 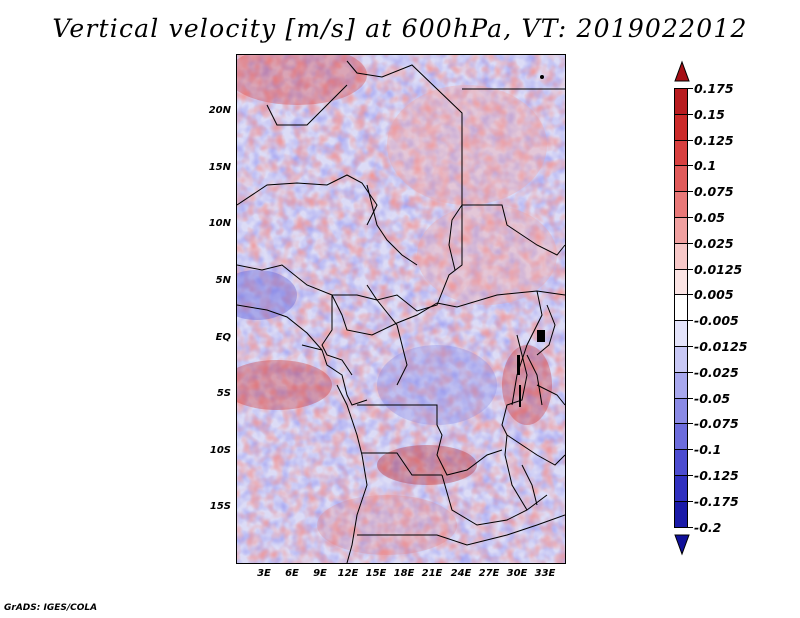 I want to click on colorbar-label: 0.15, so click(x=709, y=114).